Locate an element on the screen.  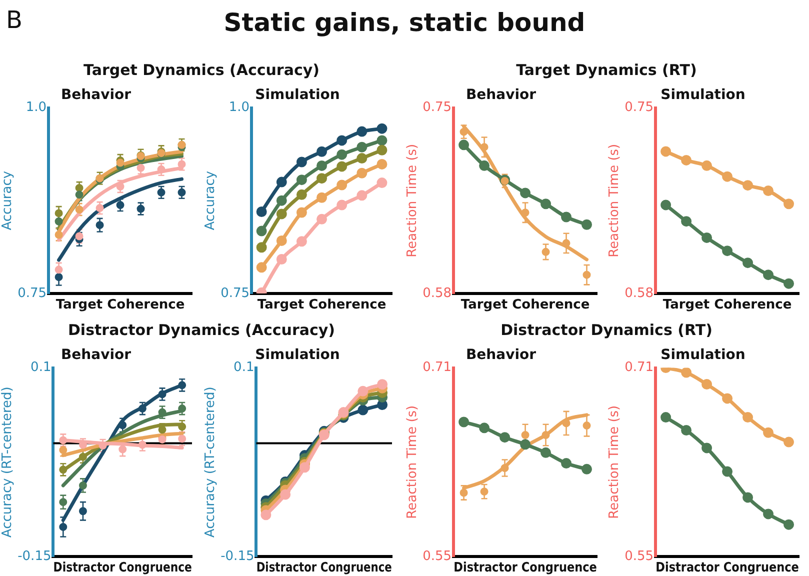
chart-title: Distractor Dynamics (RT) is located at coordinates (607, 330).